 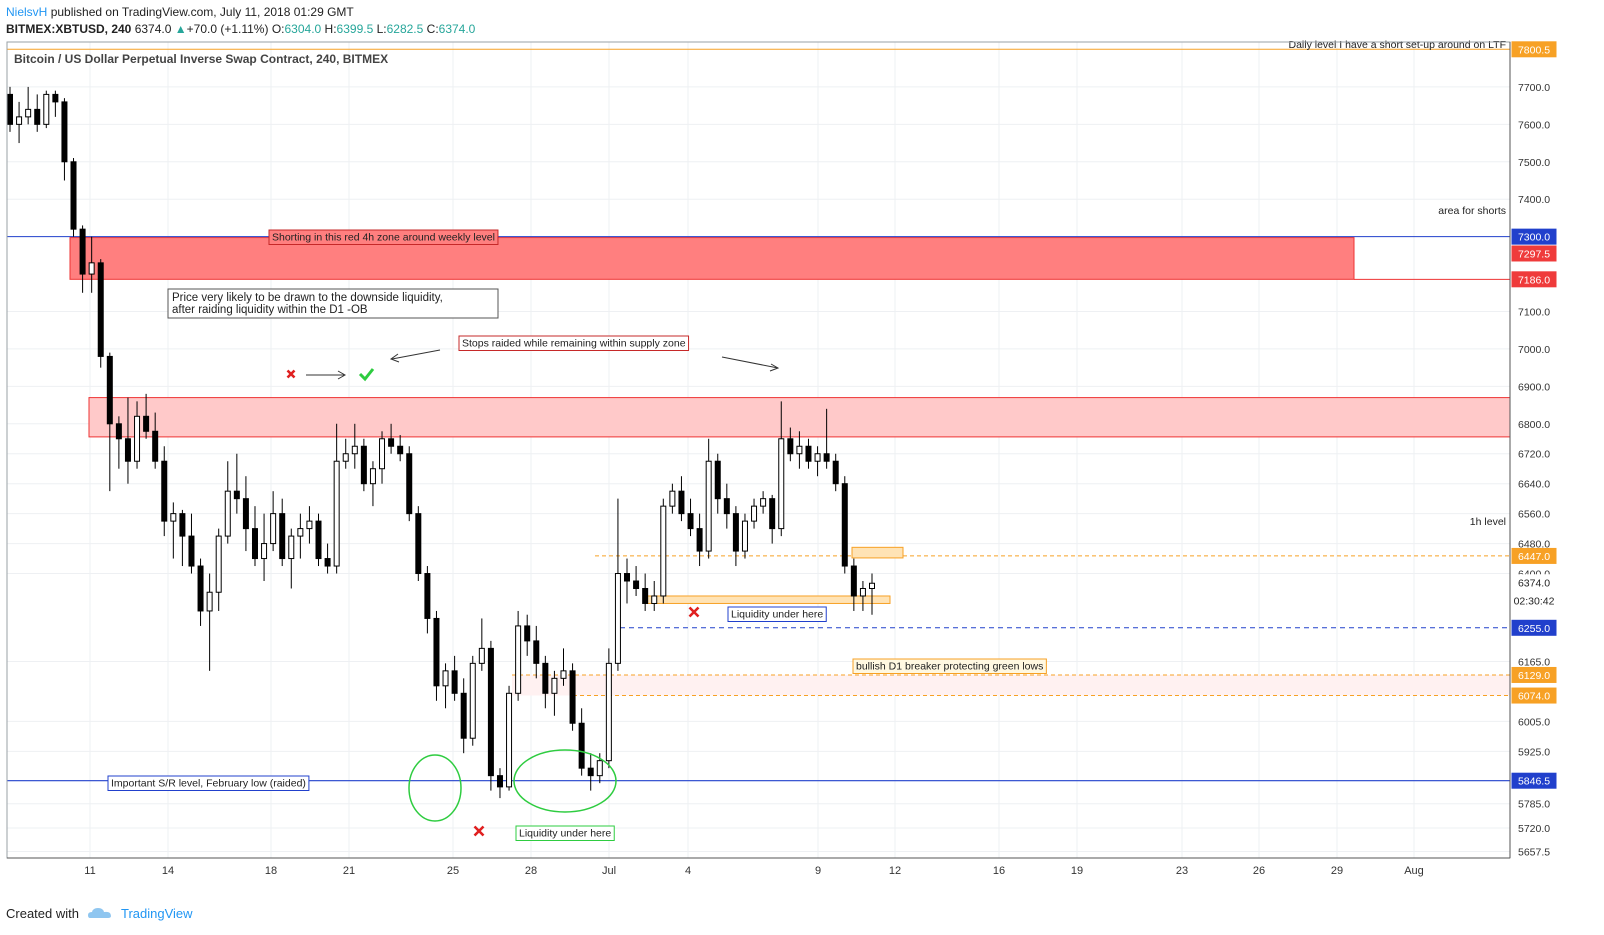 I want to click on red-zone-label-box, so click(x=383, y=237).